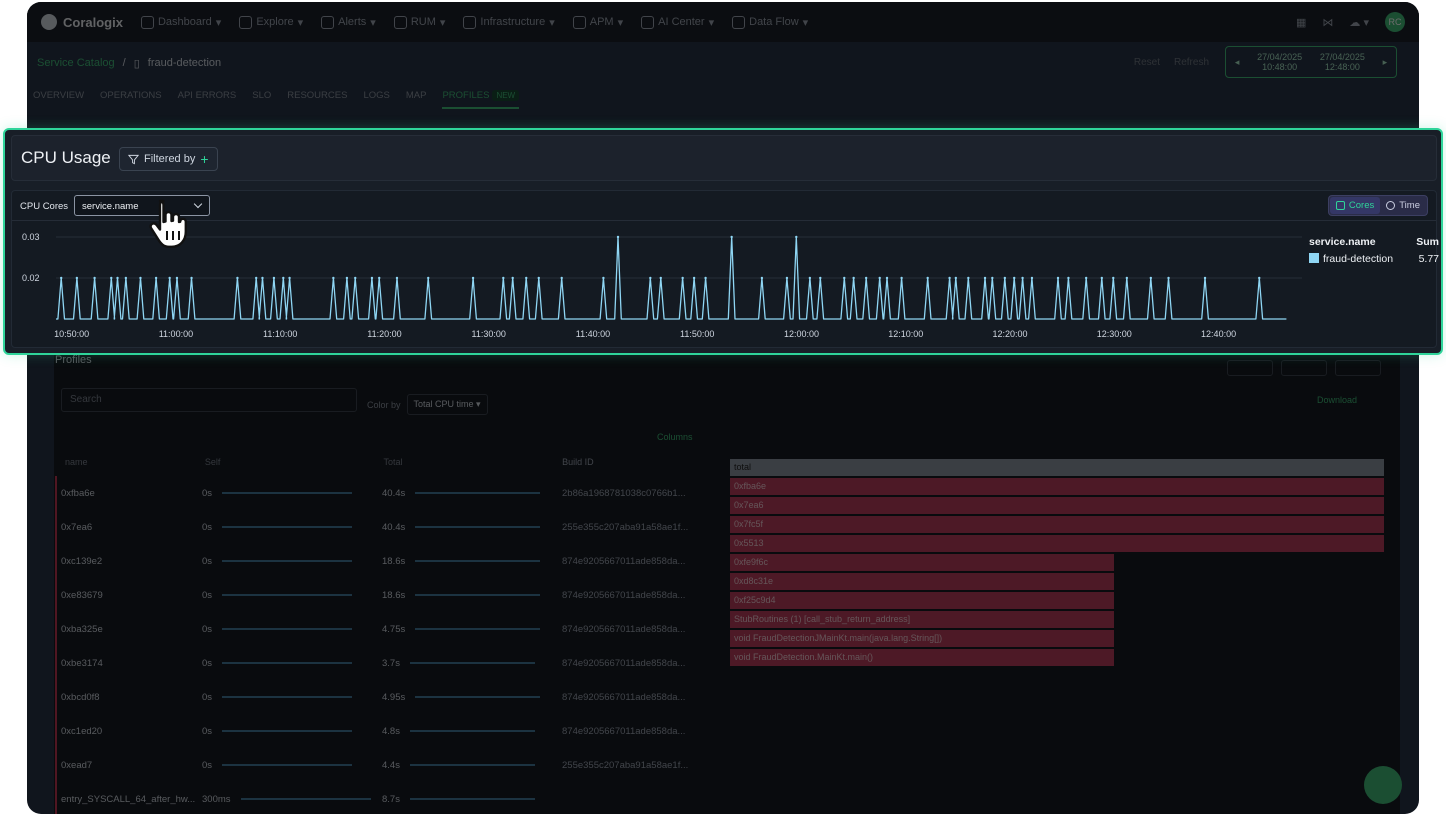 This screenshot has height=816, width=1446. What do you see at coordinates (168, 159) in the screenshot?
I see `filtered-by-button: Filtered by +` at bounding box center [168, 159].